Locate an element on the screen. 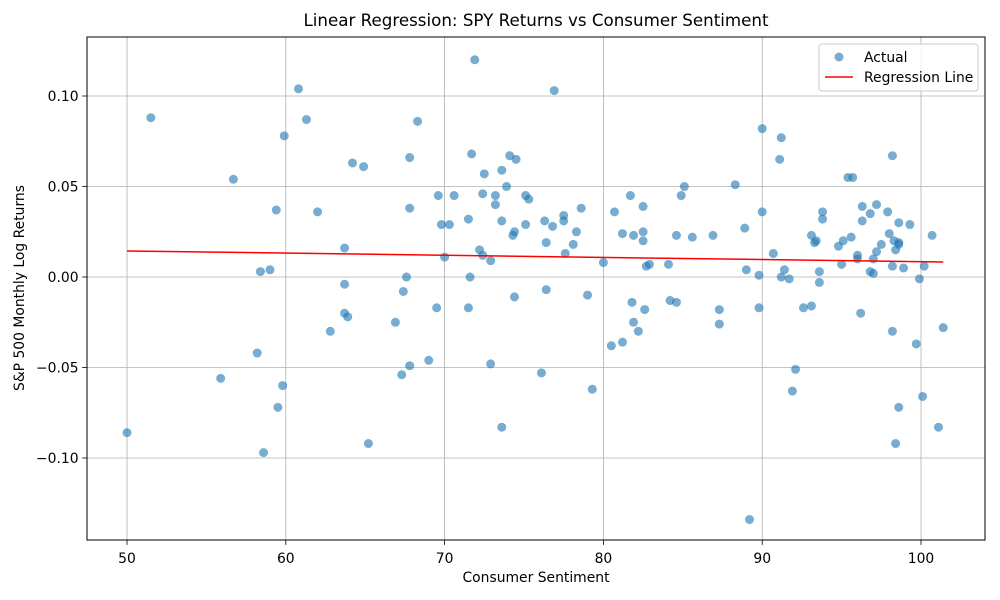 This screenshot has height=600, width=1000. y-tick-label: 0.10 is located at coordinates (63, 97).